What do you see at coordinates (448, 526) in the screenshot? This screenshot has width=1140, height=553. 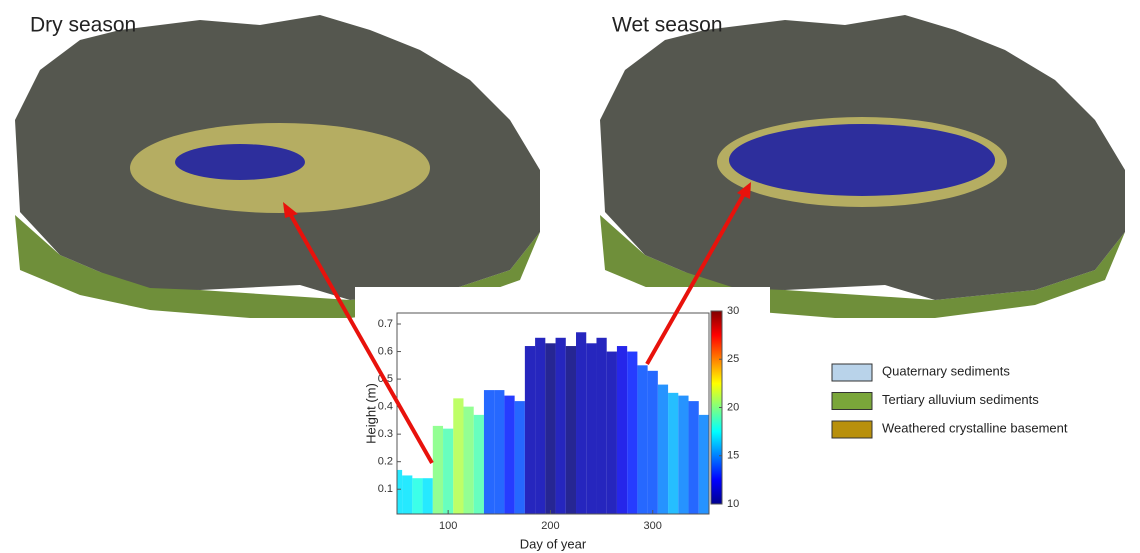 I see `x-tick-label: 100` at bounding box center [448, 526].